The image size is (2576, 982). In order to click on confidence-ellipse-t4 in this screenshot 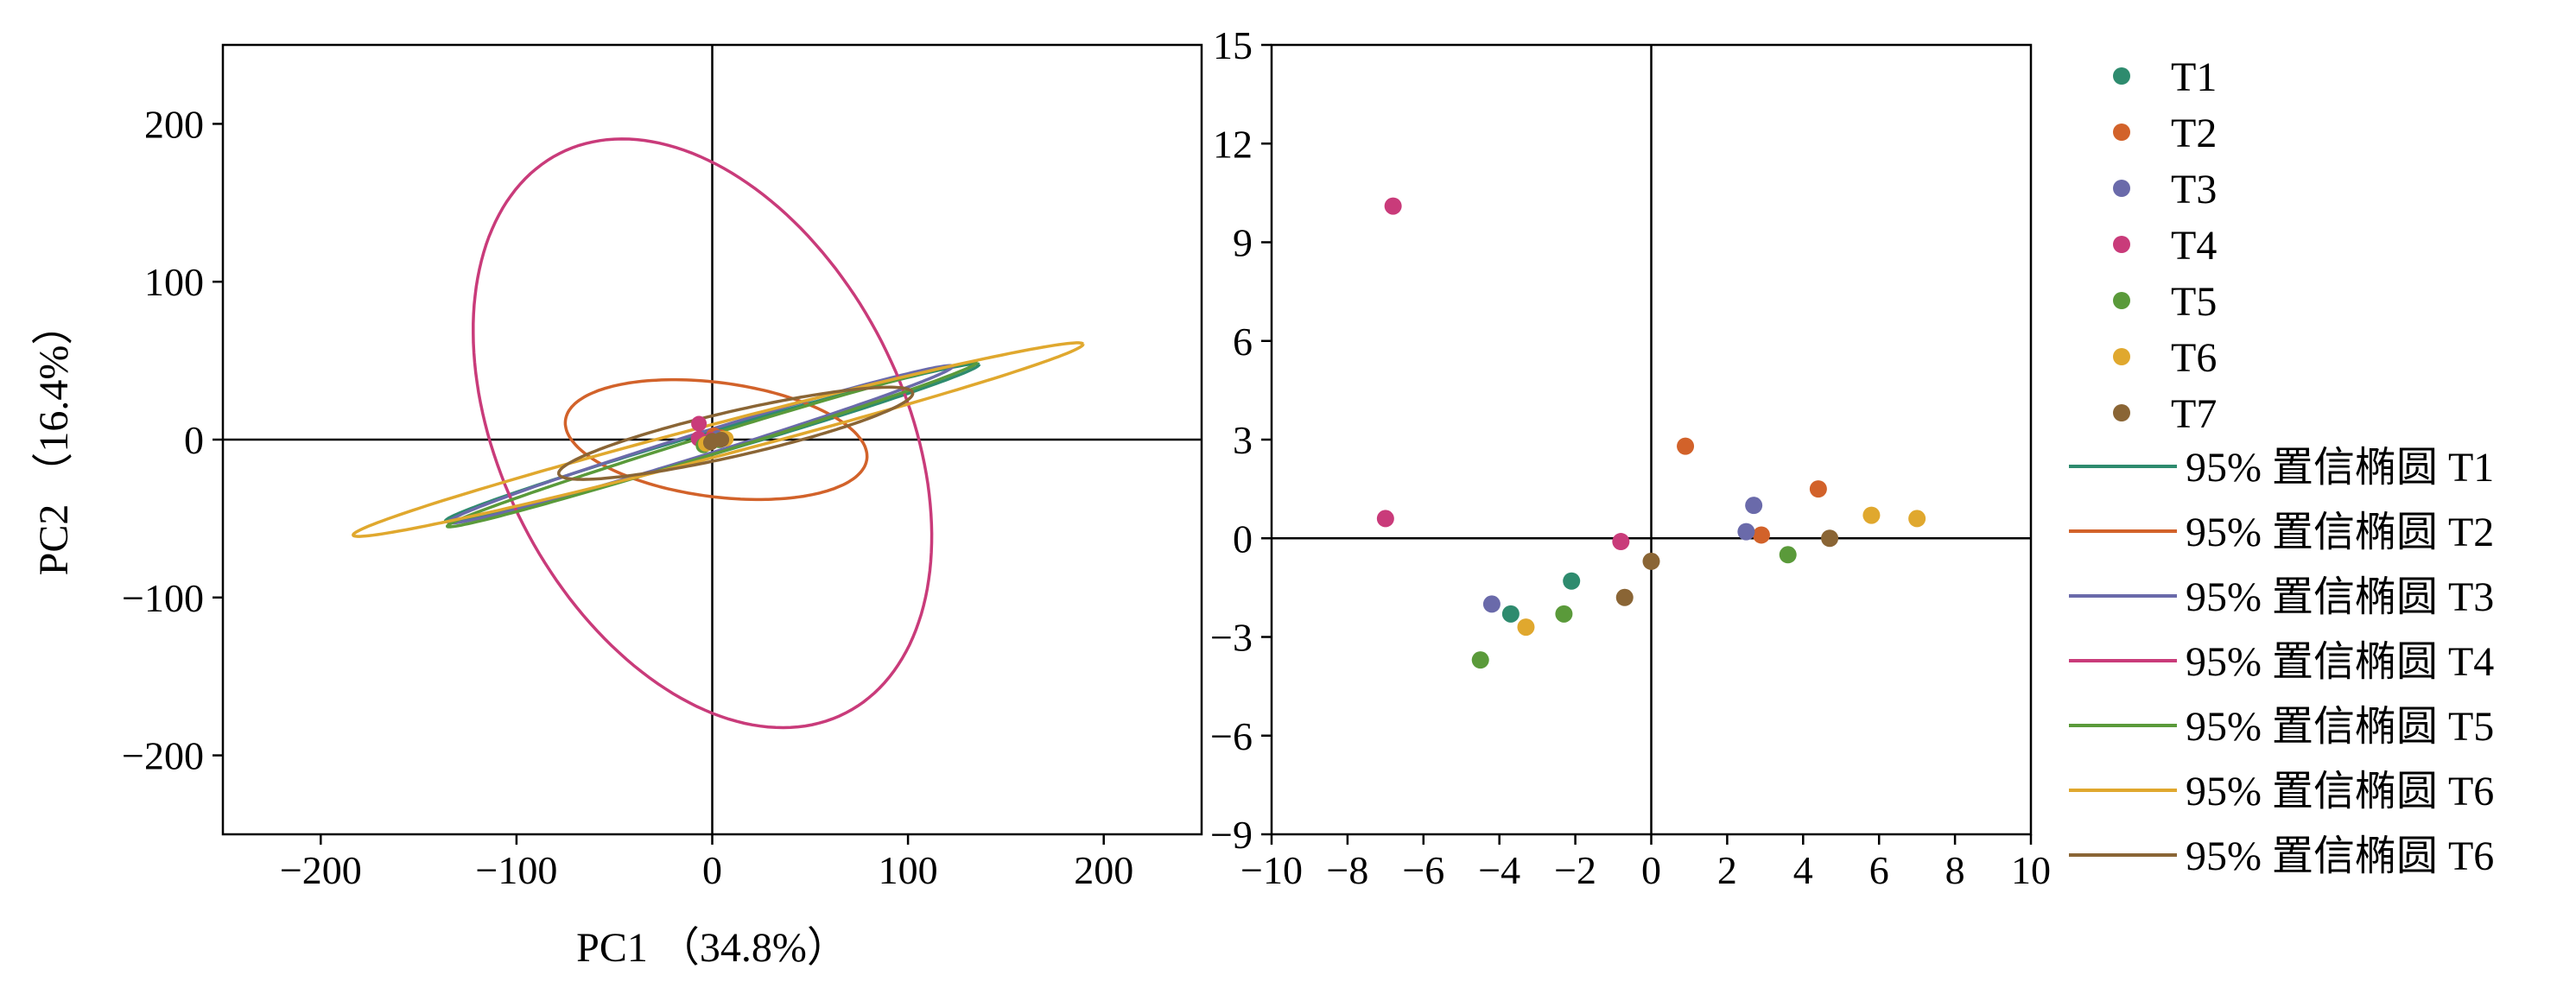, I will do `click(703, 433)`.